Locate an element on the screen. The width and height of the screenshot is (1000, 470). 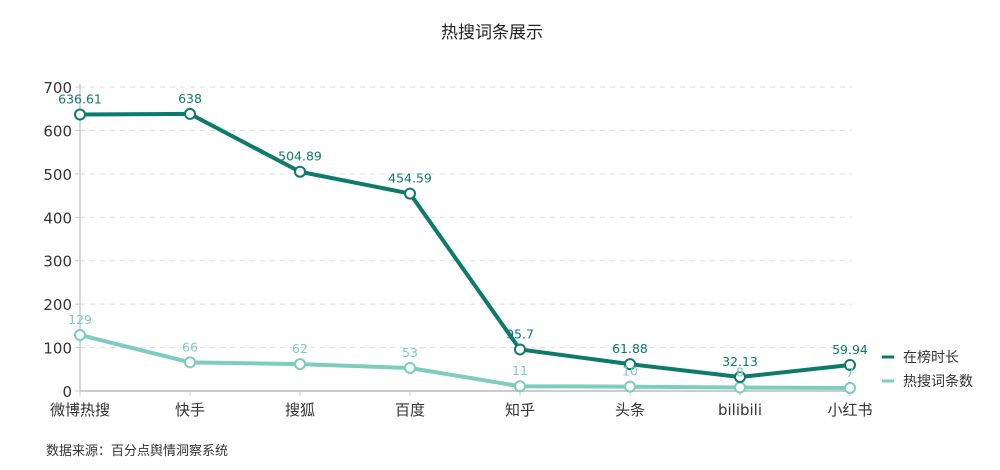
y-tick-label: 700 is located at coordinates (57, 88).